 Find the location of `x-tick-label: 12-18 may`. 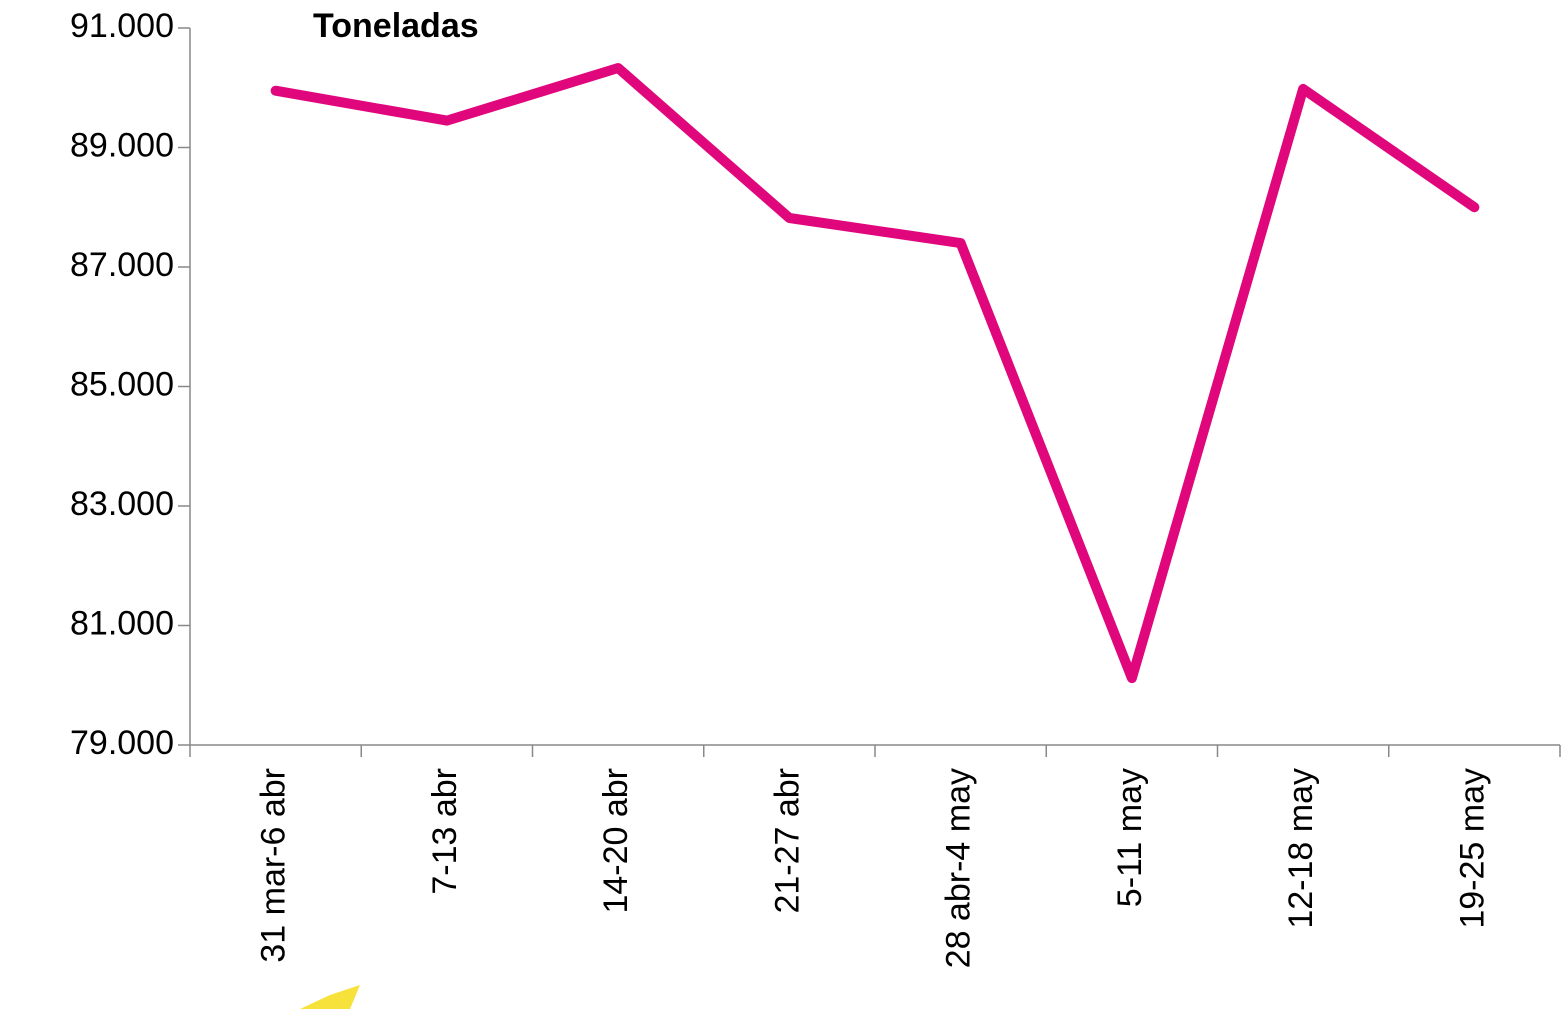

x-tick-label: 12-18 may is located at coordinates (1301, 848).